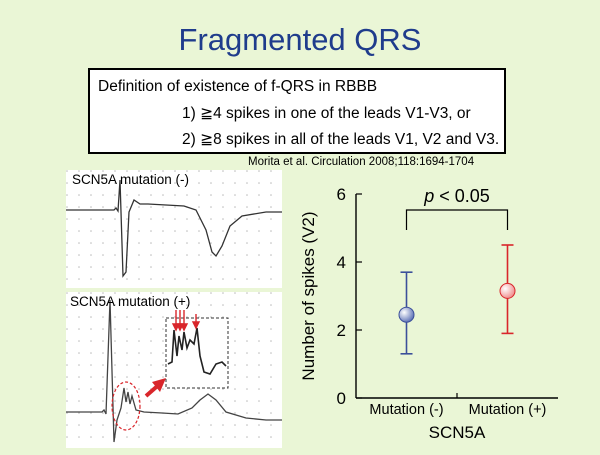 Image resolution: width=600 pixels, height=455 pixels. Describe the element at coordinates (130, 301) in the screenshot. I see `ecg-label-positive: SCN5A mutation (+)` at that location.